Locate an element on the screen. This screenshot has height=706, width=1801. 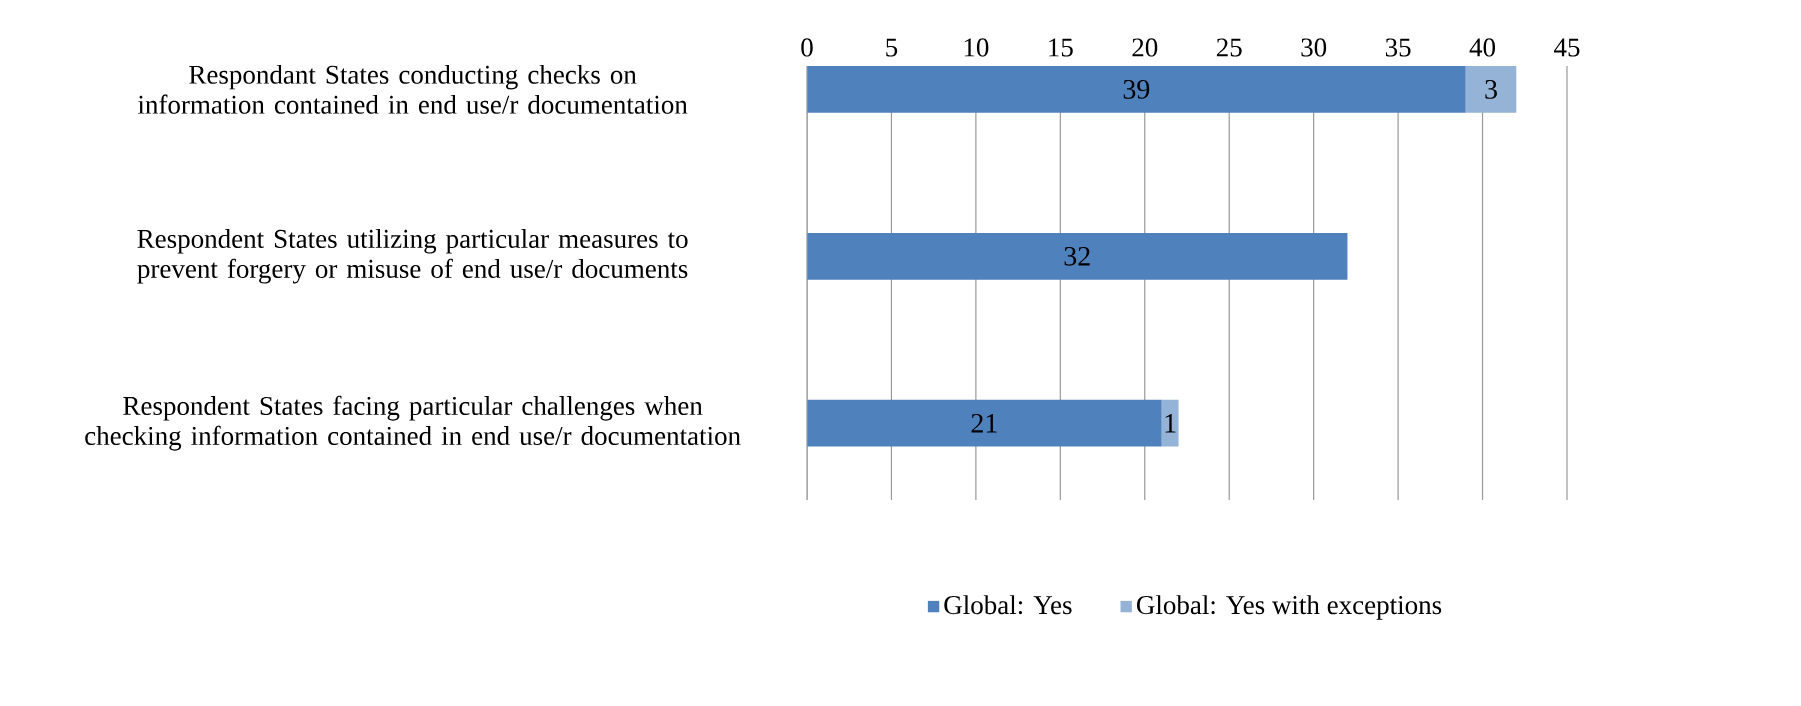
x-tick-label: 20 is located at coordinates (1145, 47).